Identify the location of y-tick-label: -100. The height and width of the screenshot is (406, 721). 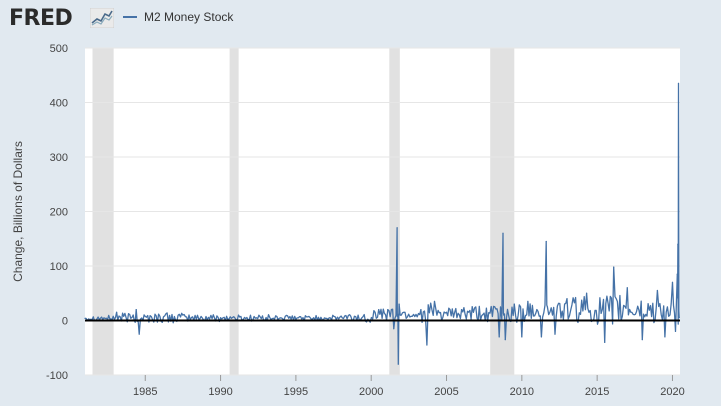
(57, 376).